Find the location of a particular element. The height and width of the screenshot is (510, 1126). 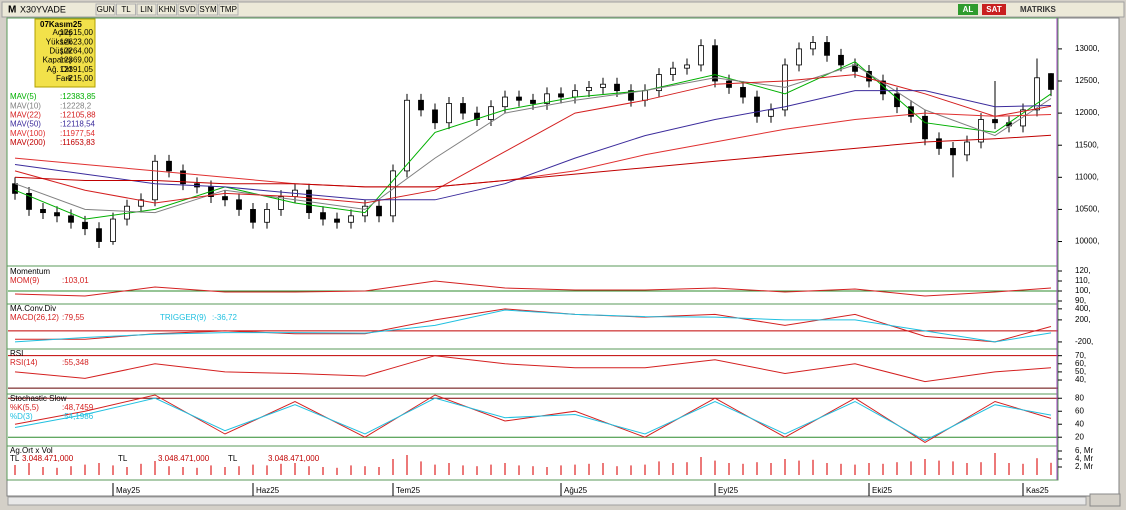

y-tick-label: 100, is located at coordinates (1083, 290).